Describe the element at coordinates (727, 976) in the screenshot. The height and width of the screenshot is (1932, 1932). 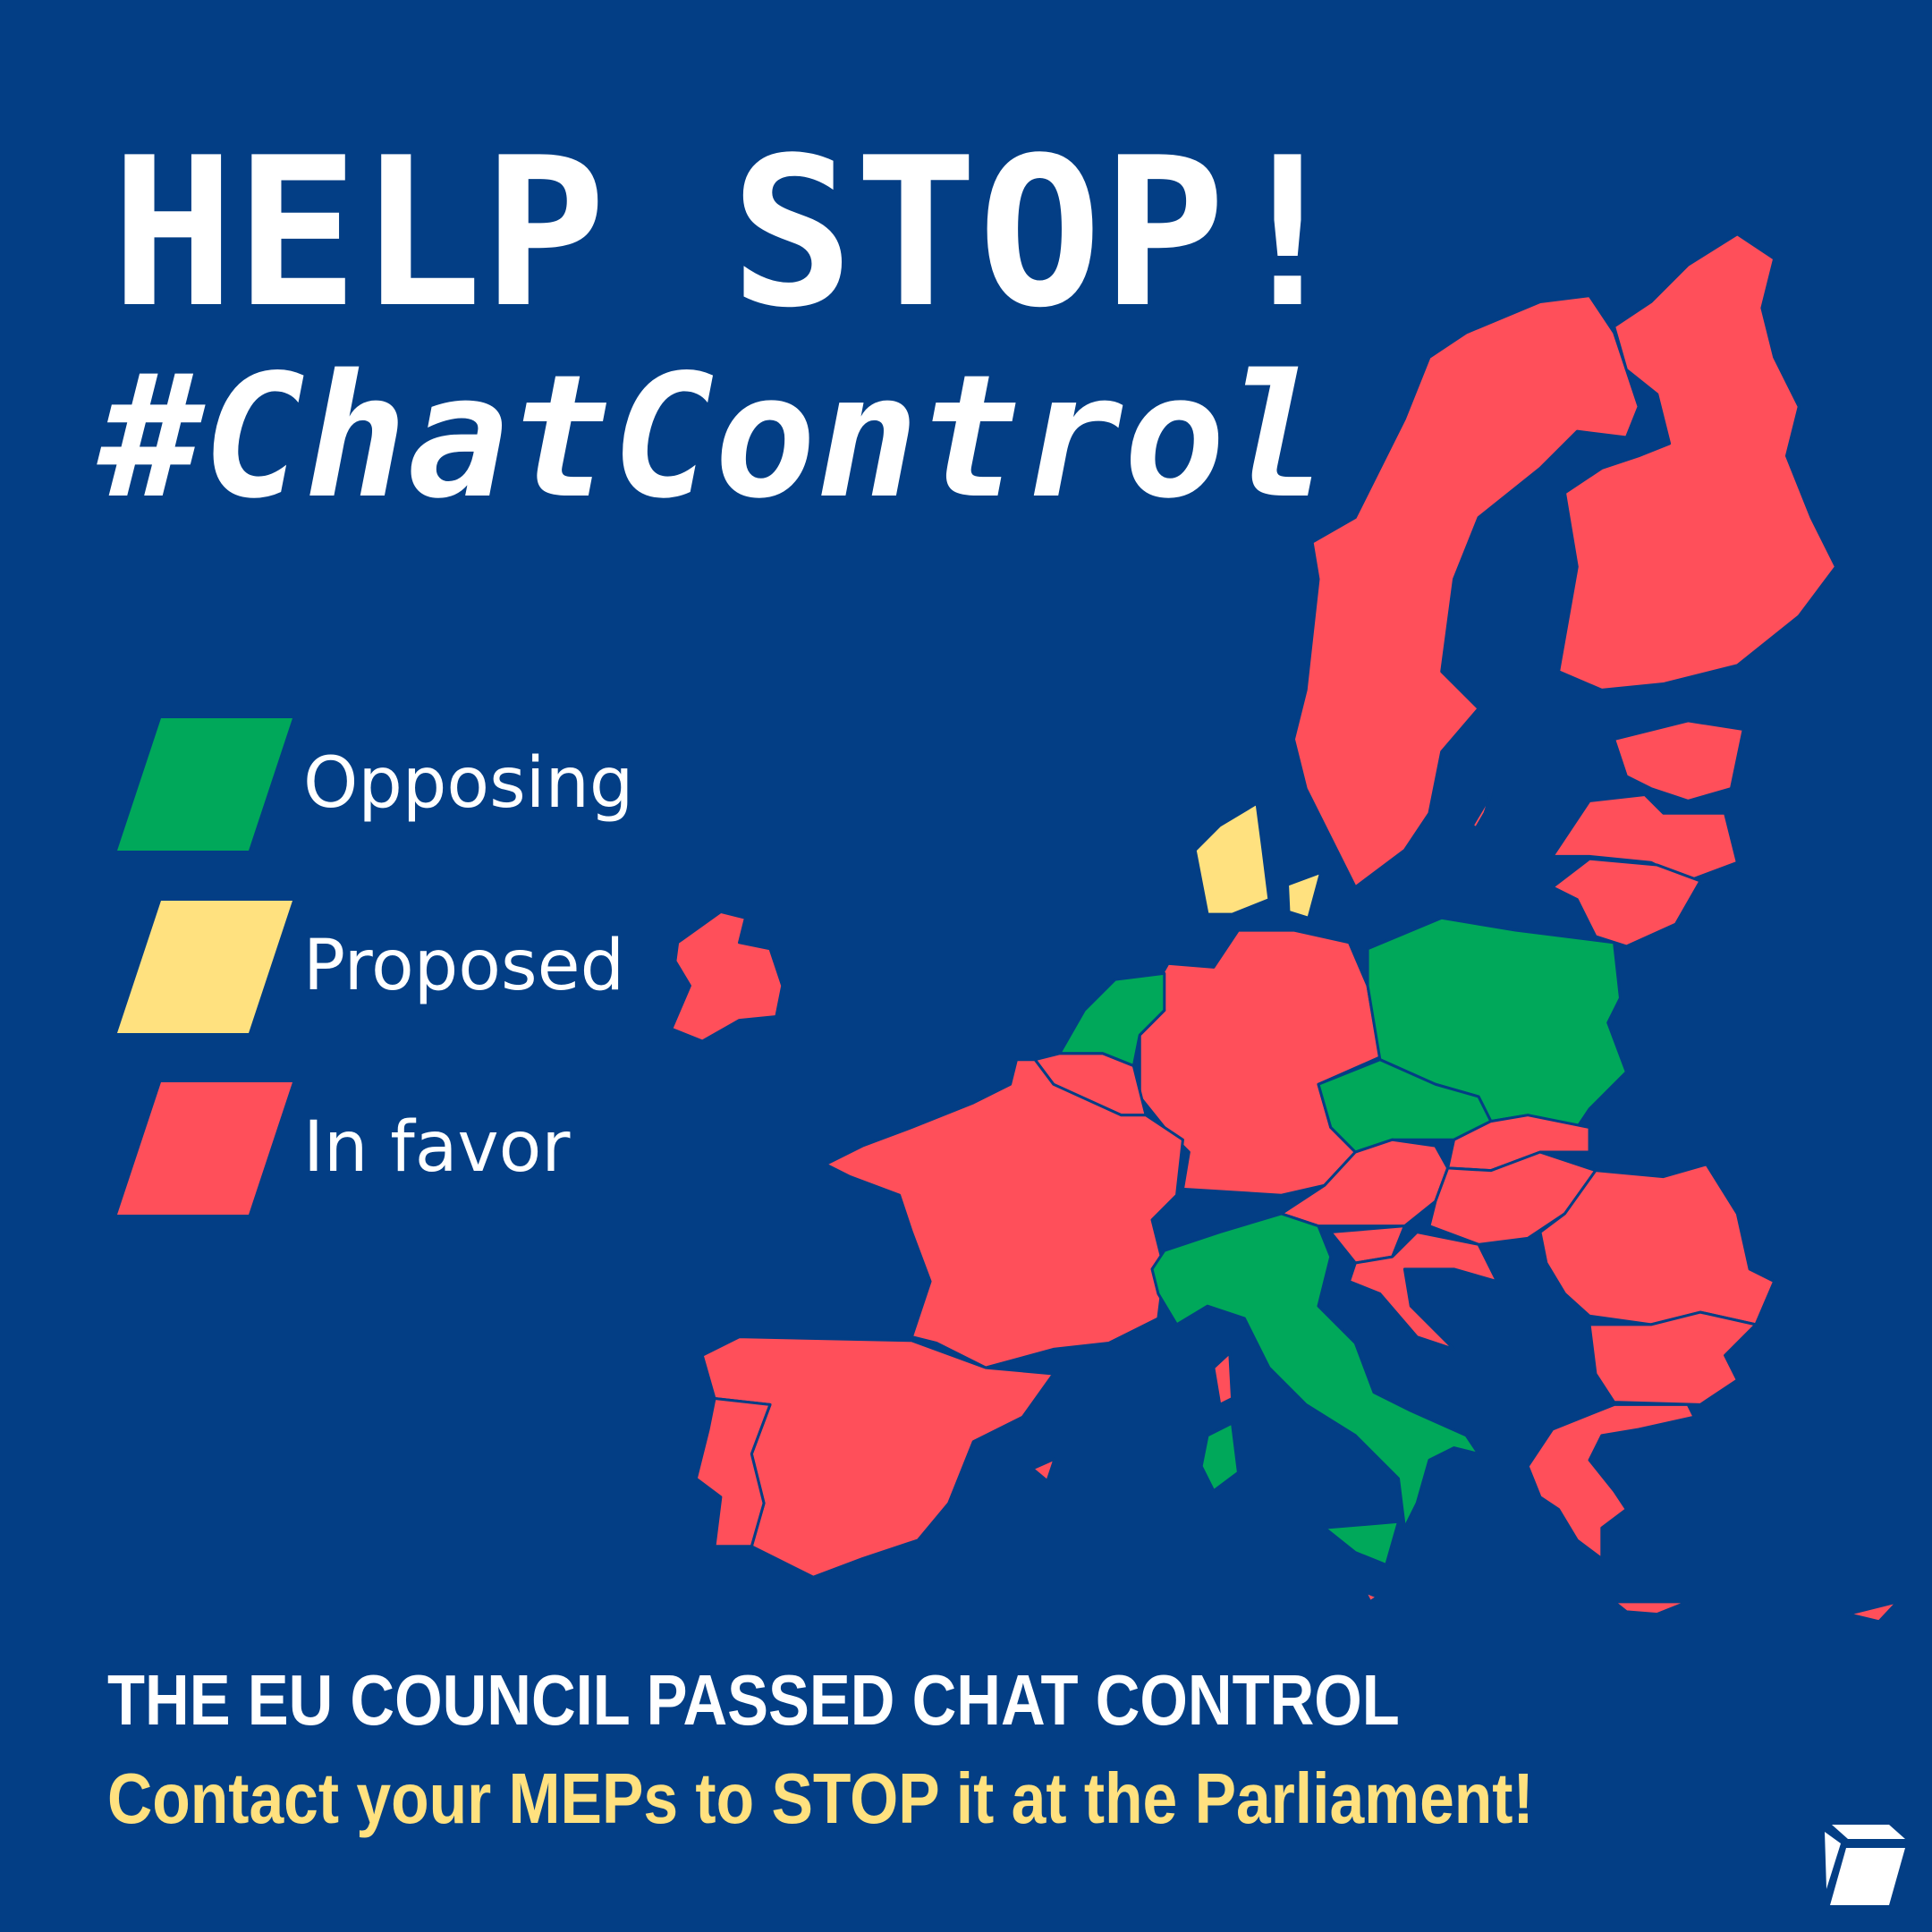
I see `region-ireland` at that location.